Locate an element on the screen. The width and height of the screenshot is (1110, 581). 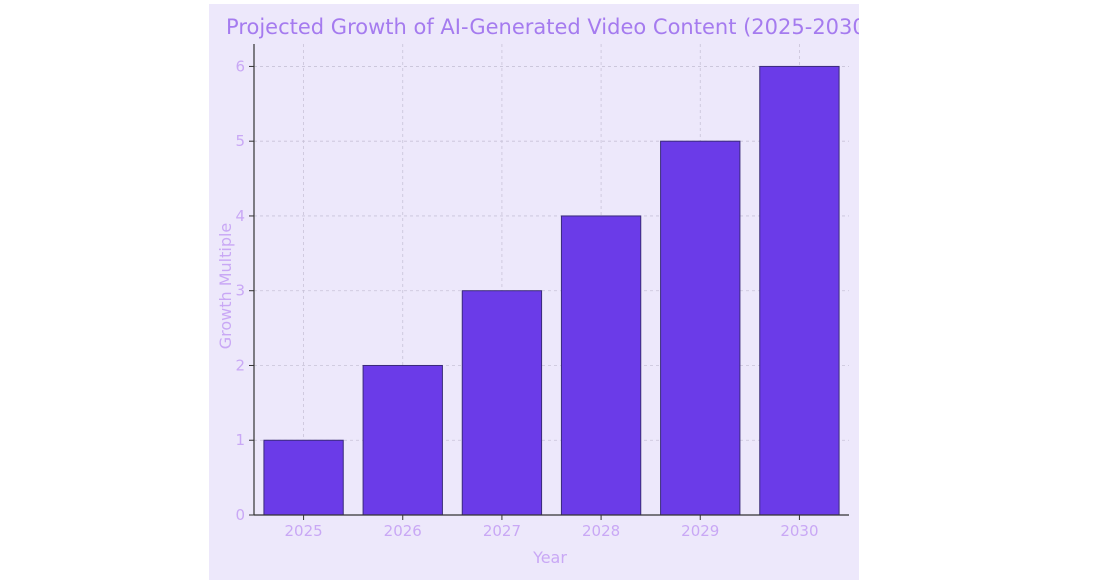
bar-2026 is located at coordinates (402, 440).